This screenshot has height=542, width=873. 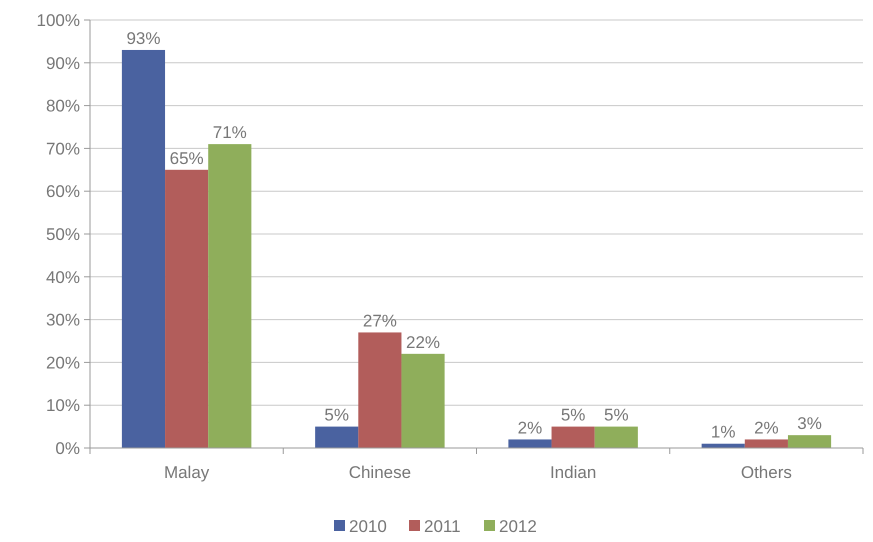 I want to click on data-label: 3%, so click(x=809, y=424).